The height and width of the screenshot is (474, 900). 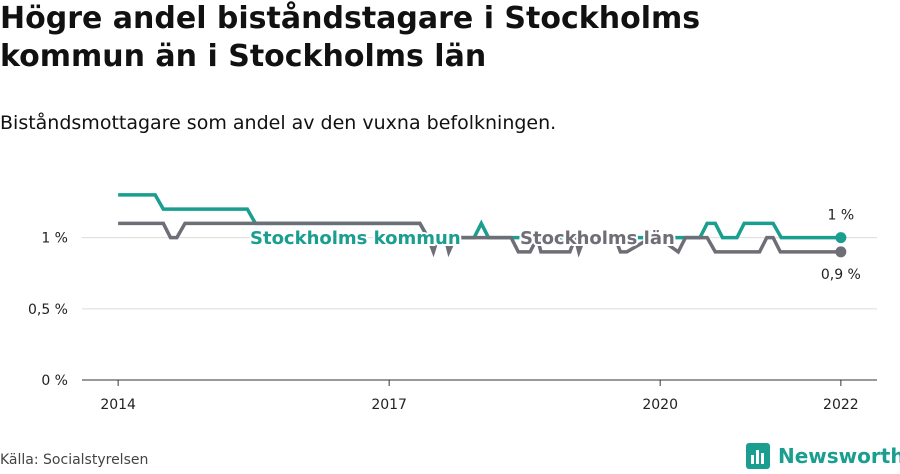 I want to click on value-label: 1 %, so click(x=841, y=216).